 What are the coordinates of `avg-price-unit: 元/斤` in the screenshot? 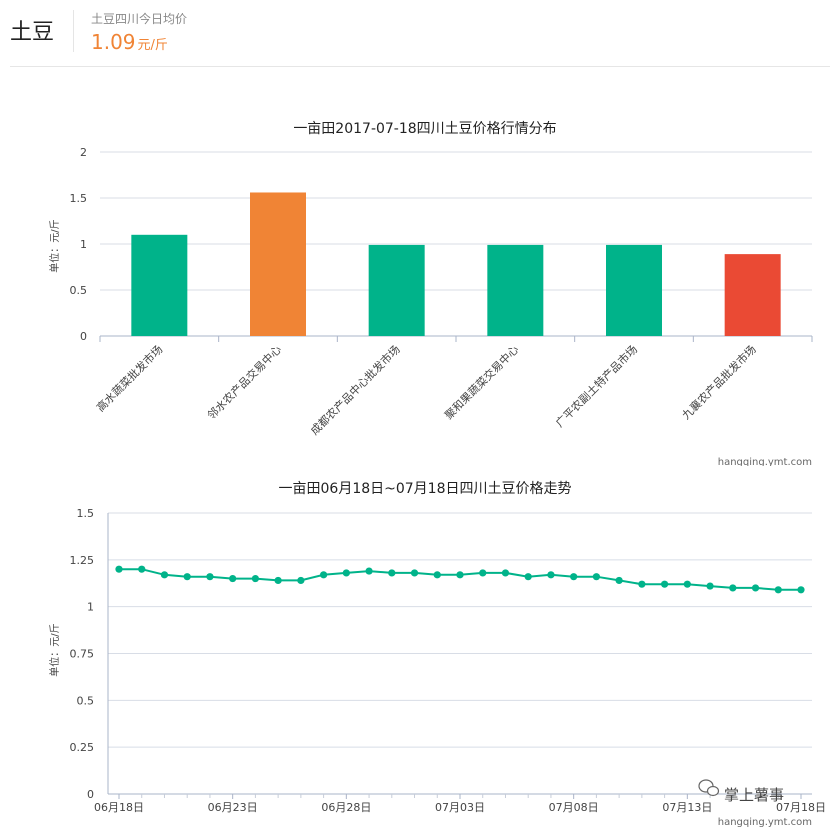 It's located at (152, 45).